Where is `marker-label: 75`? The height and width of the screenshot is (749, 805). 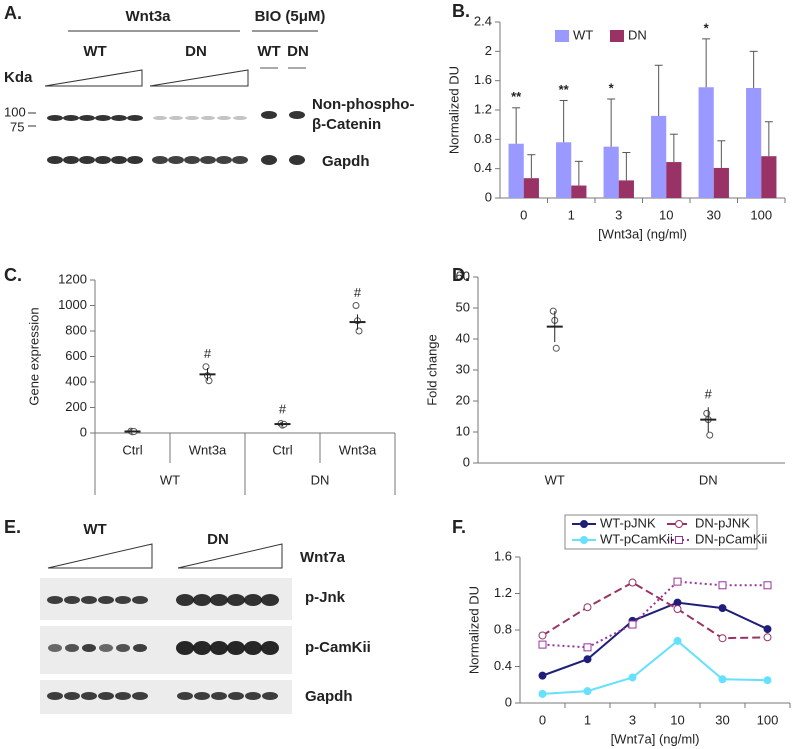 marker-label: 75 is located at coordinates (17, 126).